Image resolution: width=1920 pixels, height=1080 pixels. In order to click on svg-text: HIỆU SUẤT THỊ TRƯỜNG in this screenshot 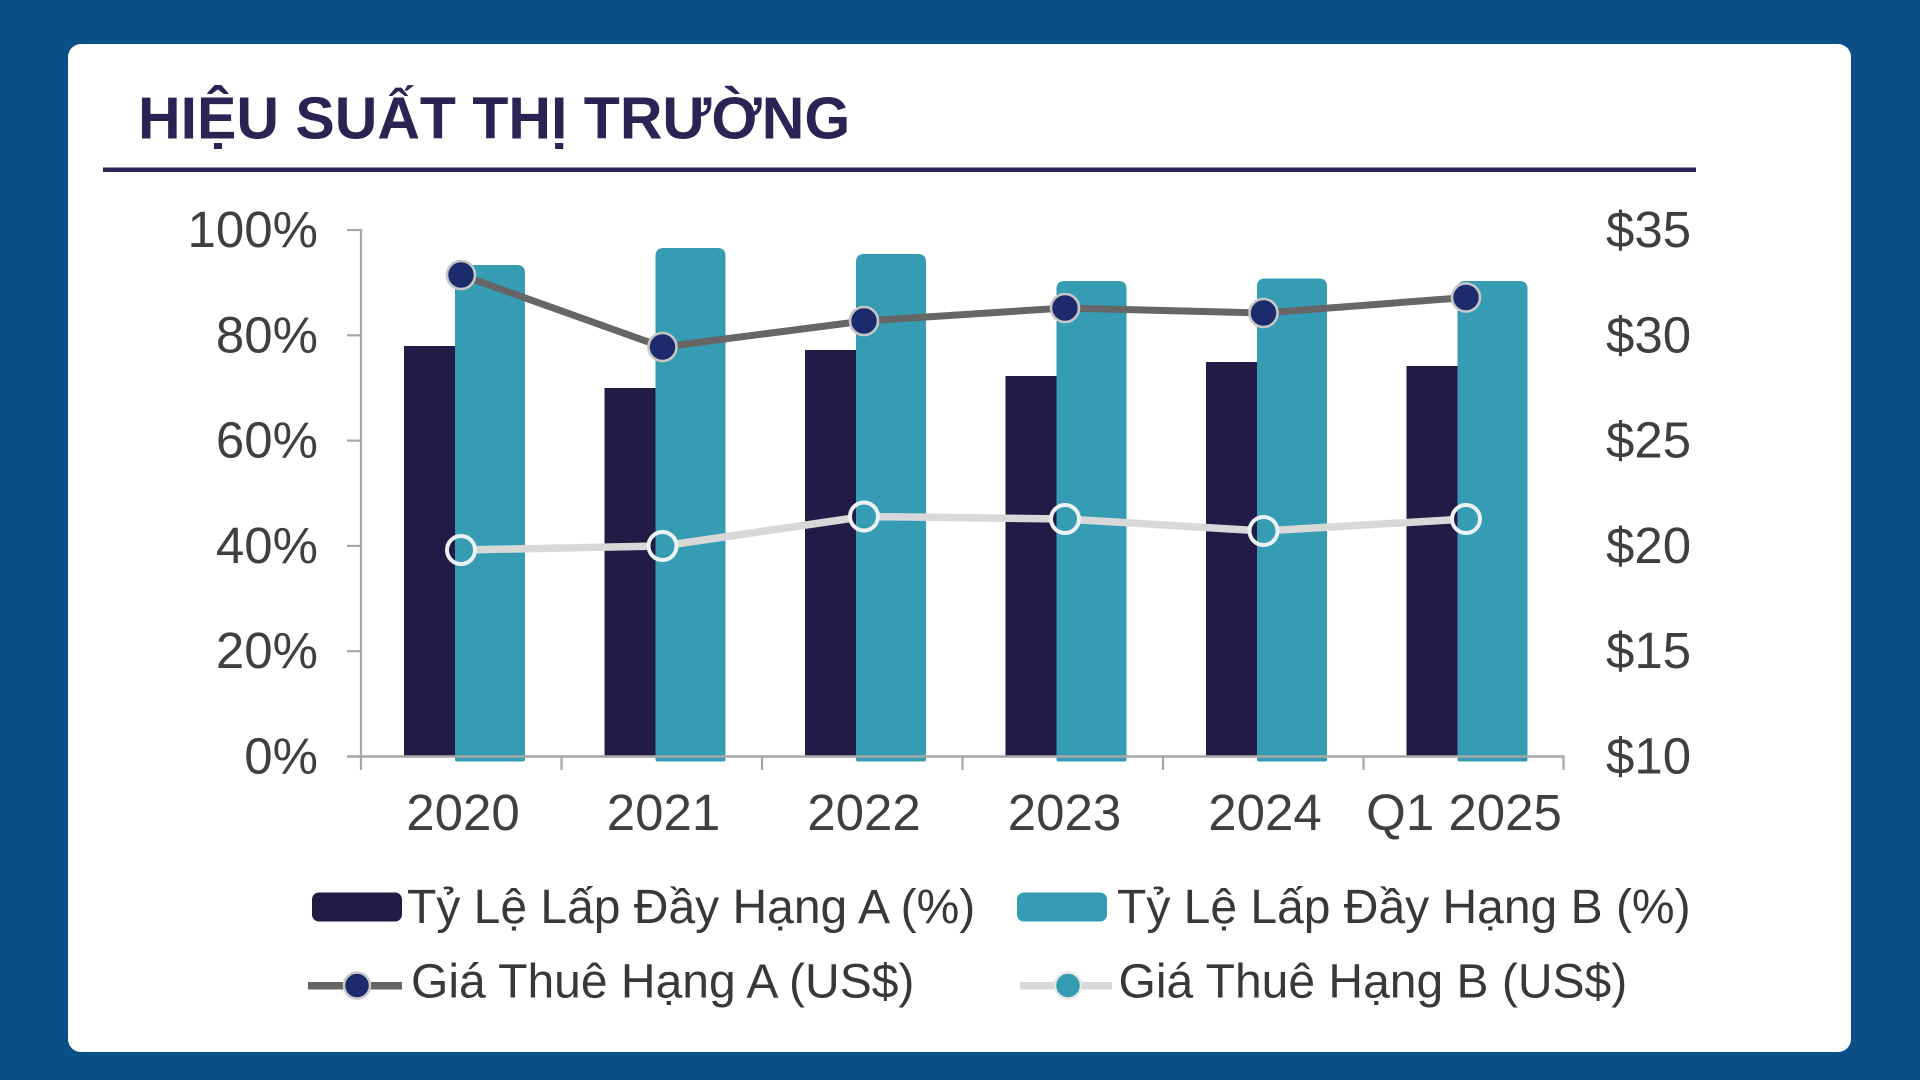, I will do `click(494, 118)`.